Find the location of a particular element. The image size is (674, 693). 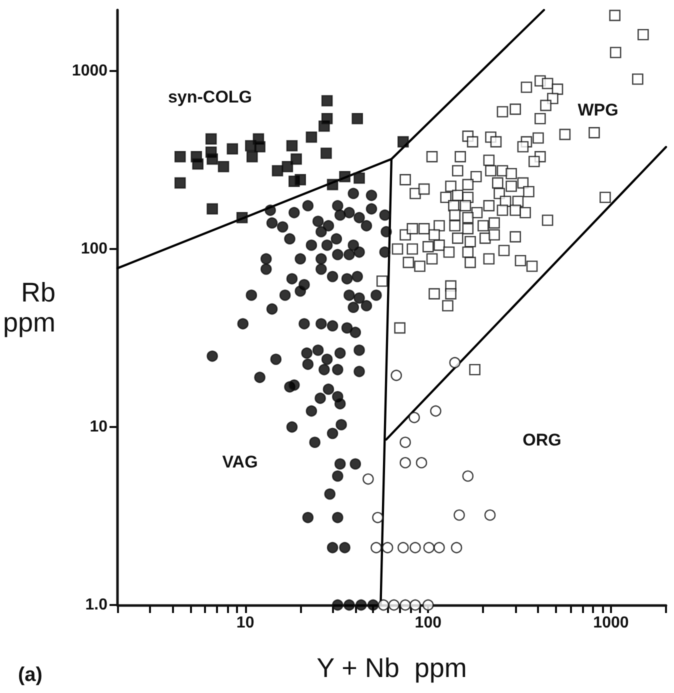

annotation: syn-COLG is located at coordinates (210, 97).